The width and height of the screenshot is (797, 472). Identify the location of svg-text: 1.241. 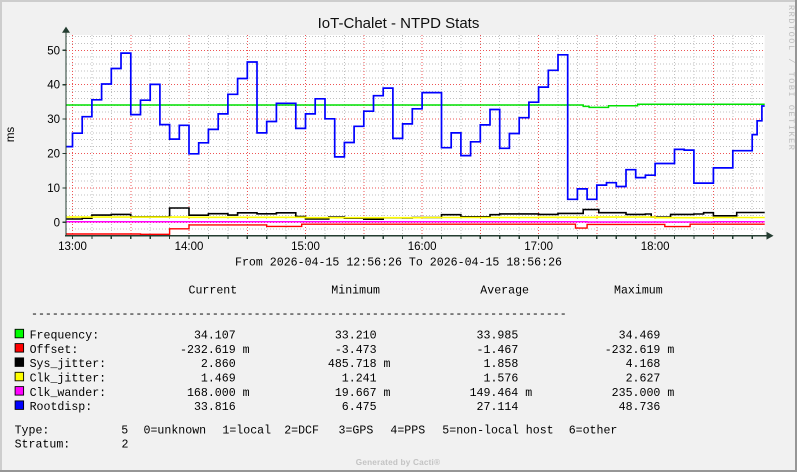
(359, 379).